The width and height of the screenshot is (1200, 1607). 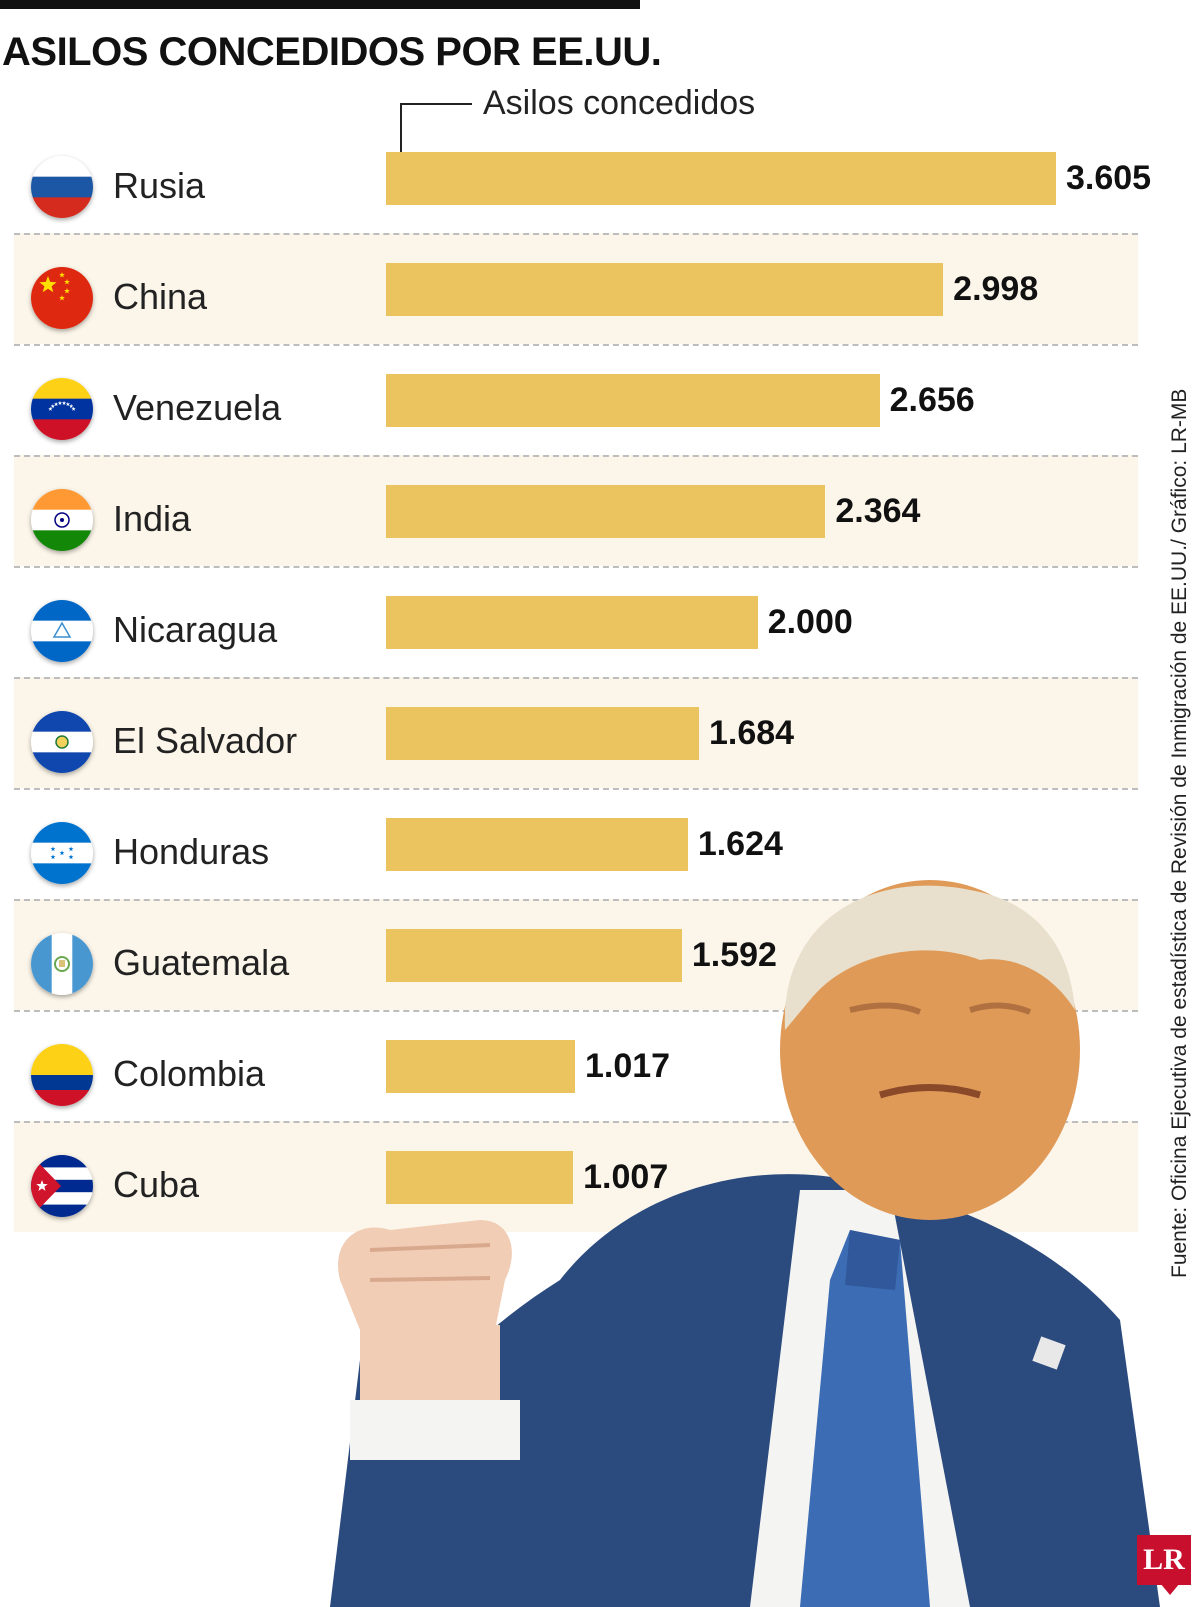 What do you see at coordinates (189, 1073) in the screenshot?
I see `country-label-colombia: Colombia` at bounding box center [189, 1073].